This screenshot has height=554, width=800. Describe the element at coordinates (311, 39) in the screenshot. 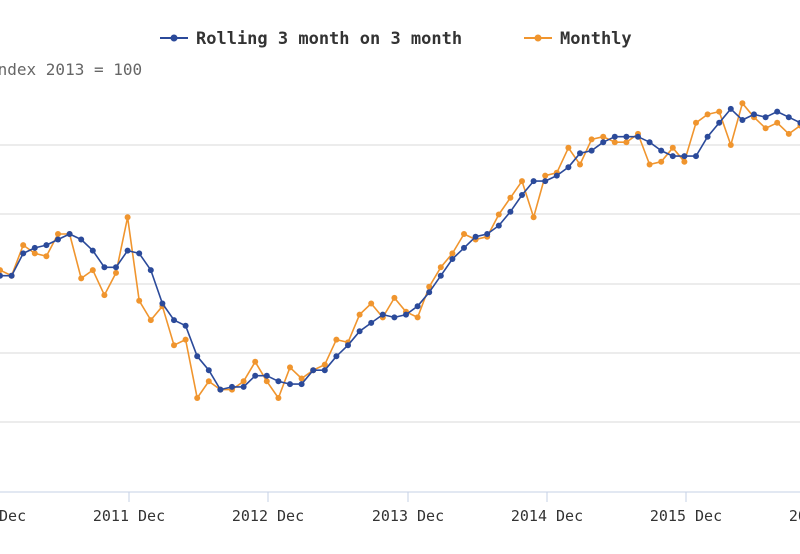

I see `legend-item-rolling: Rolling 3 month on 3 month` at that location.